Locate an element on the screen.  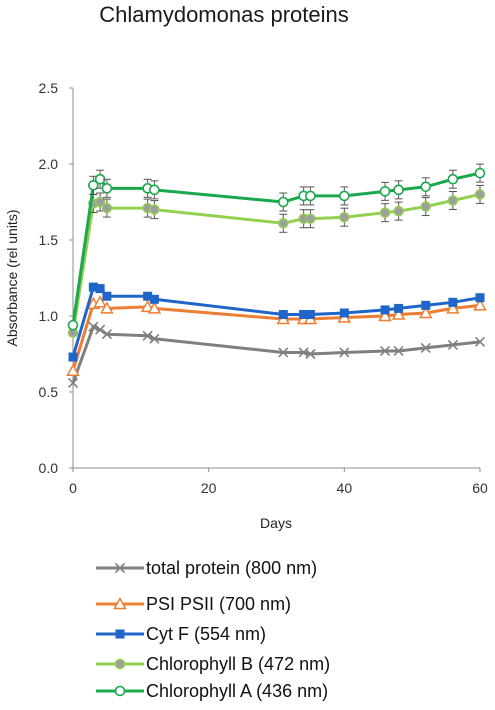
x-axis-title: Days is located at coordinates (276, 523).